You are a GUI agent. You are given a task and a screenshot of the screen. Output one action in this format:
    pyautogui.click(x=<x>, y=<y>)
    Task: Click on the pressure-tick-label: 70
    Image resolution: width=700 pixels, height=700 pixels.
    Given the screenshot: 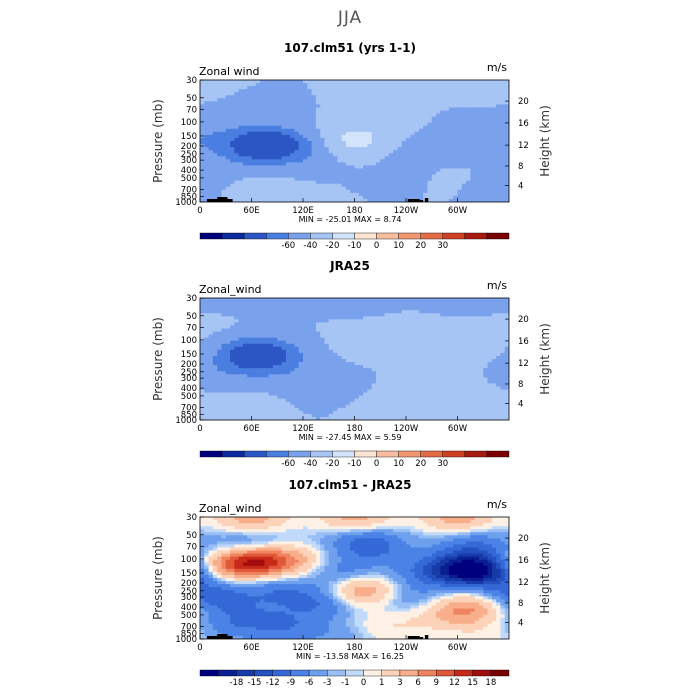 What is the action you would take?
    pyautogui.click(x=191, y=110)
    